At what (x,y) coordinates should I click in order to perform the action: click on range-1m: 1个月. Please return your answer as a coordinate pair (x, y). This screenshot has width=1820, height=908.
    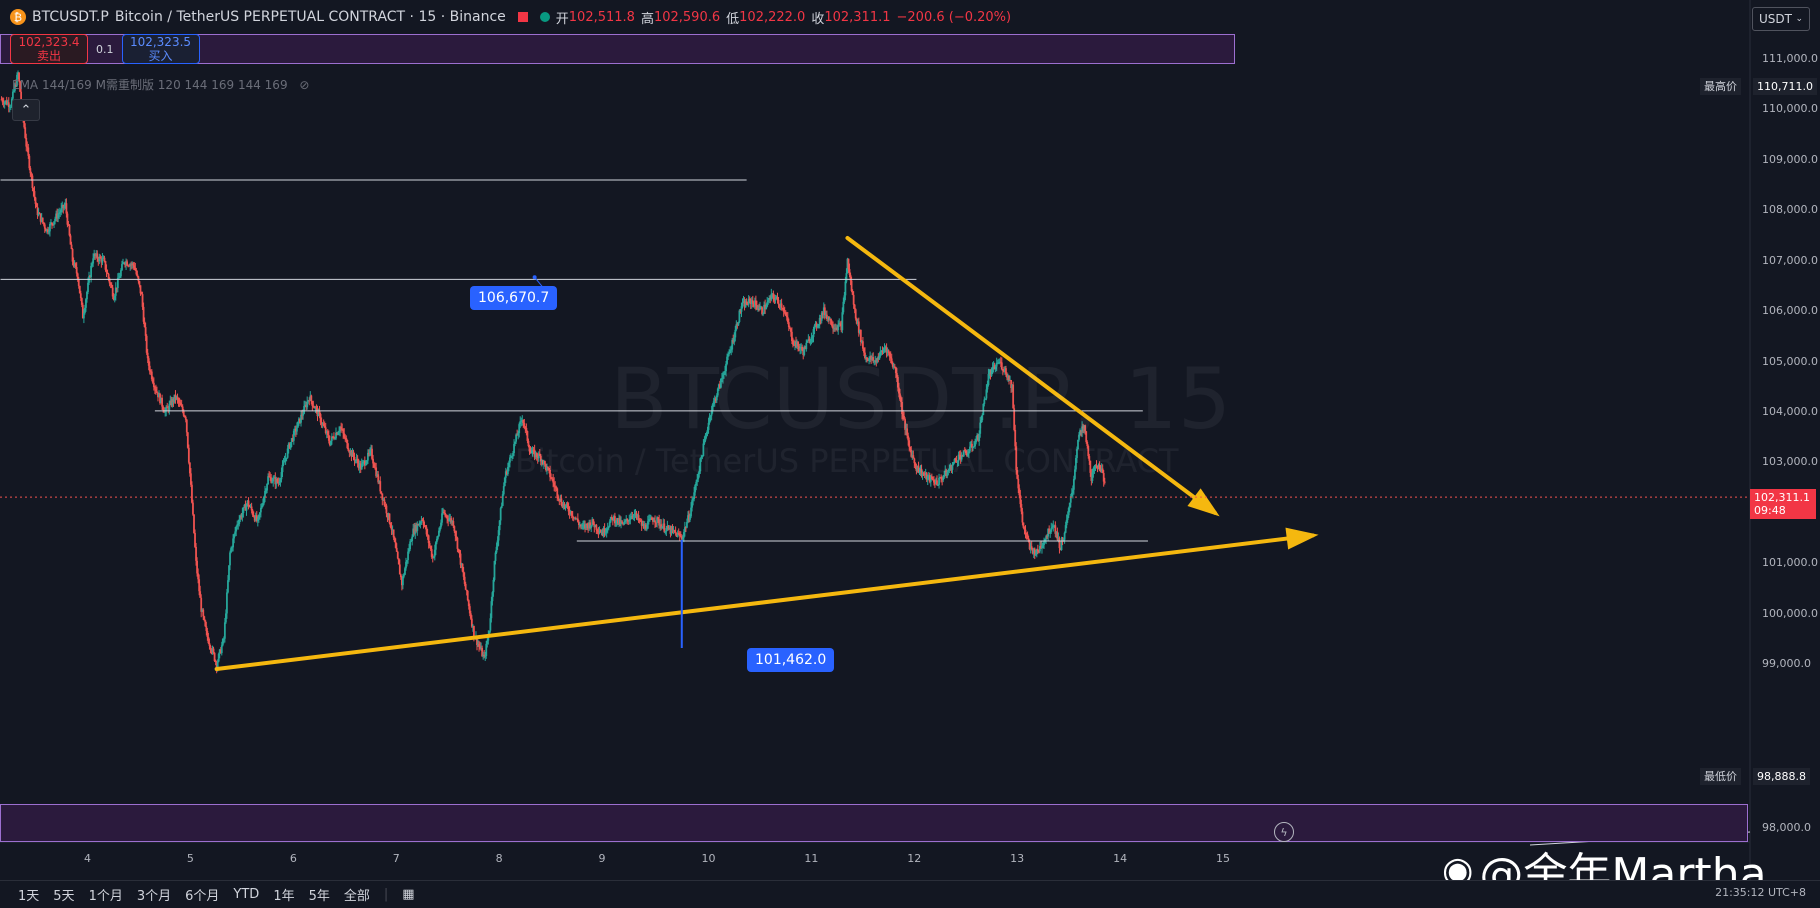
    Looking at the image, I should click on (105, 896).